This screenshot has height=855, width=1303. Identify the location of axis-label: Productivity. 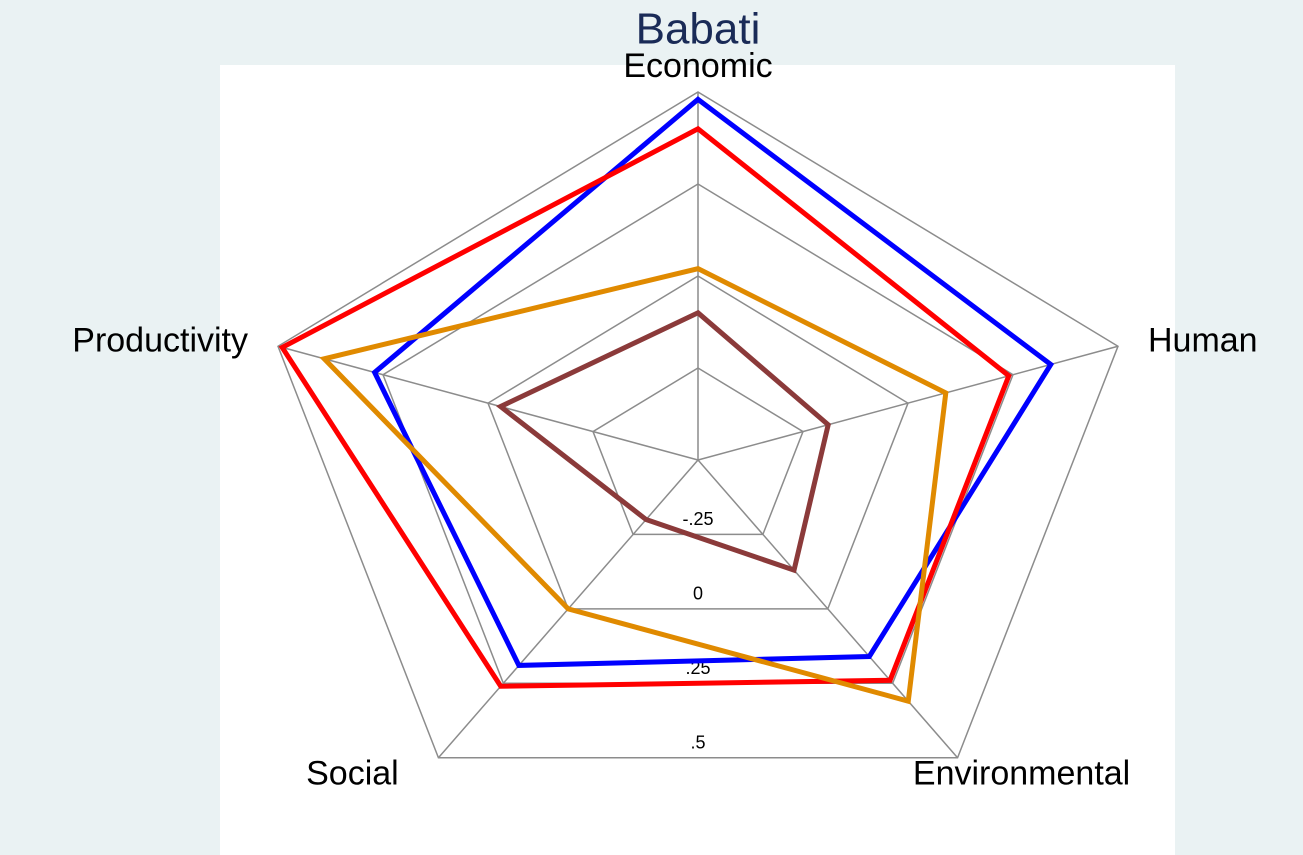
(160, 340).